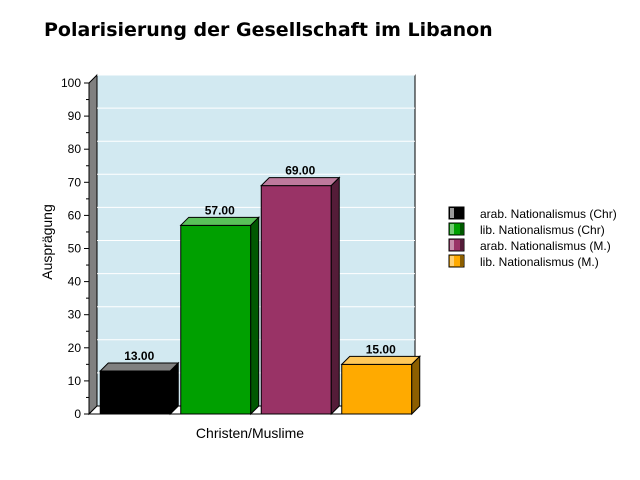  I want to click on y-tick-label: 70, so click(75, 182).